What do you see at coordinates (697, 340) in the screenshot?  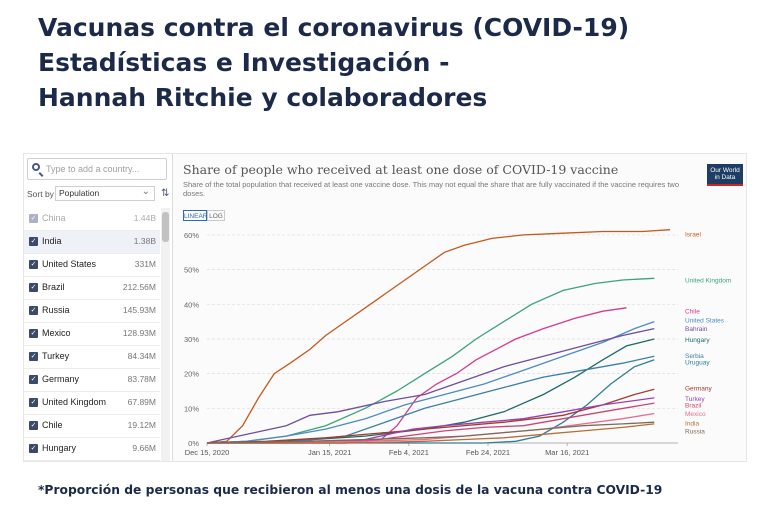 I see `series-label: Hungary` at bounding box center [697, 340].